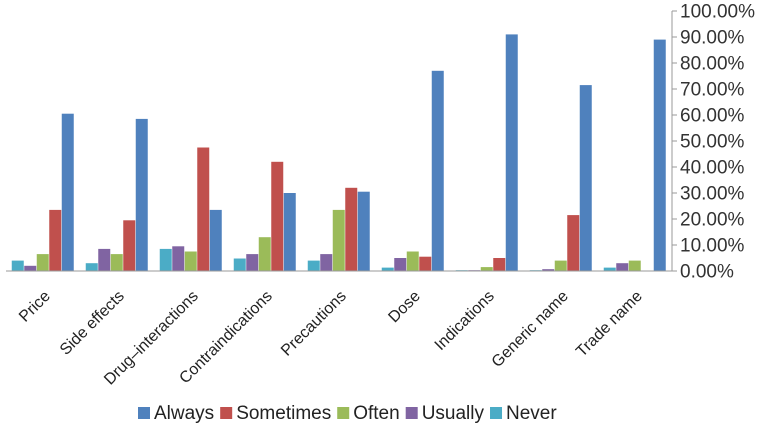 The width and height of the screenshot is (780, 430). Describe the element at coordinates (707, 272) in the screenshot. I see `y-tick-label: 0.00%` at that location.